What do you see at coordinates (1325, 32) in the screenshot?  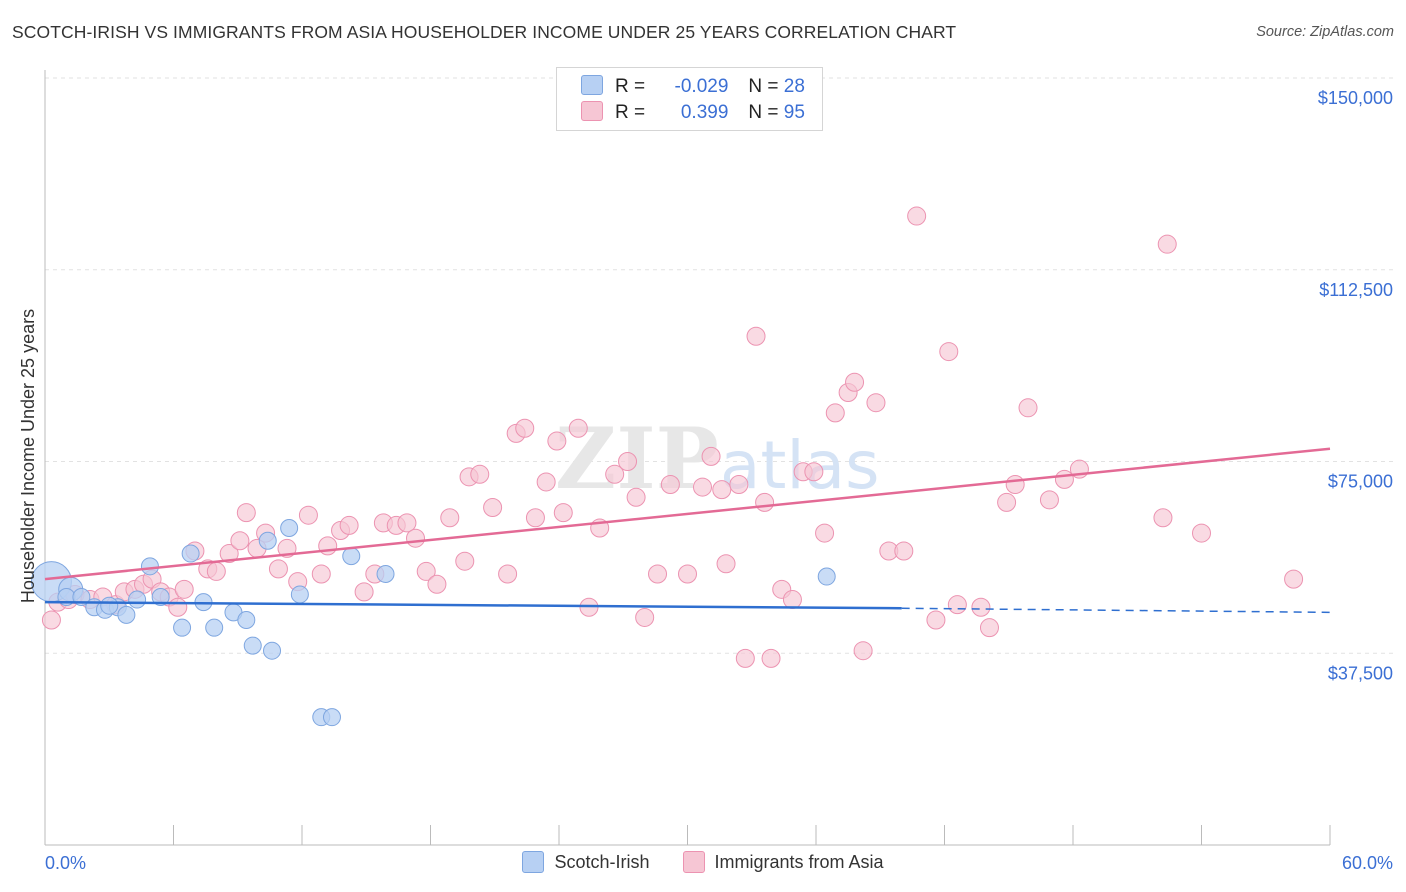 I see `source-label: Source: ZipAtlas.com` at bounding box center [1325, 32].